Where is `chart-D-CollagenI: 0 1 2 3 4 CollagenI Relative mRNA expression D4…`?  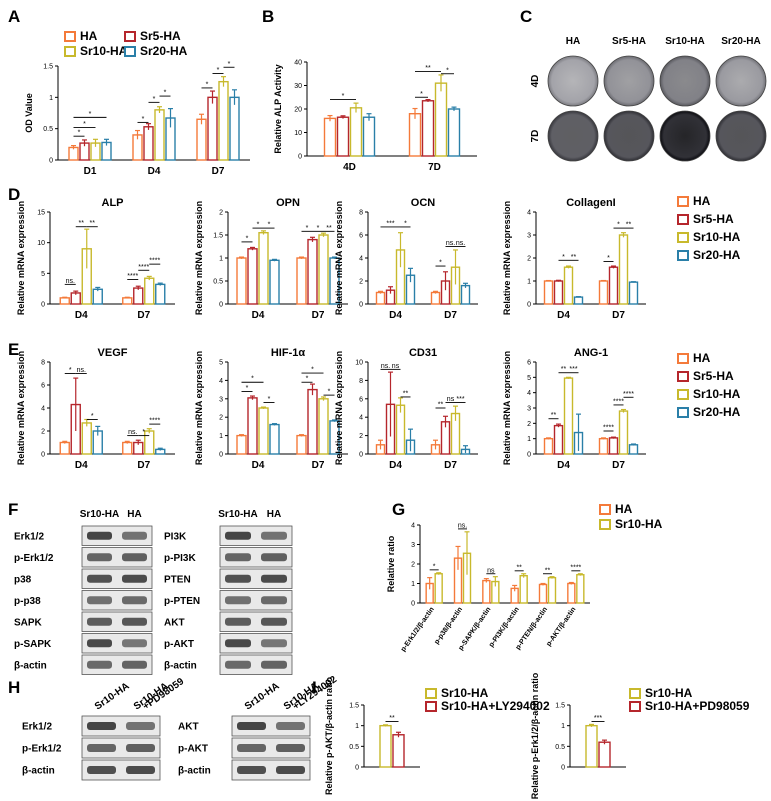
chart-D-CollagenI: 0 1 2 3 4 CollagenI Relative mRNA expression D4… is located at coordinates (574, 259).